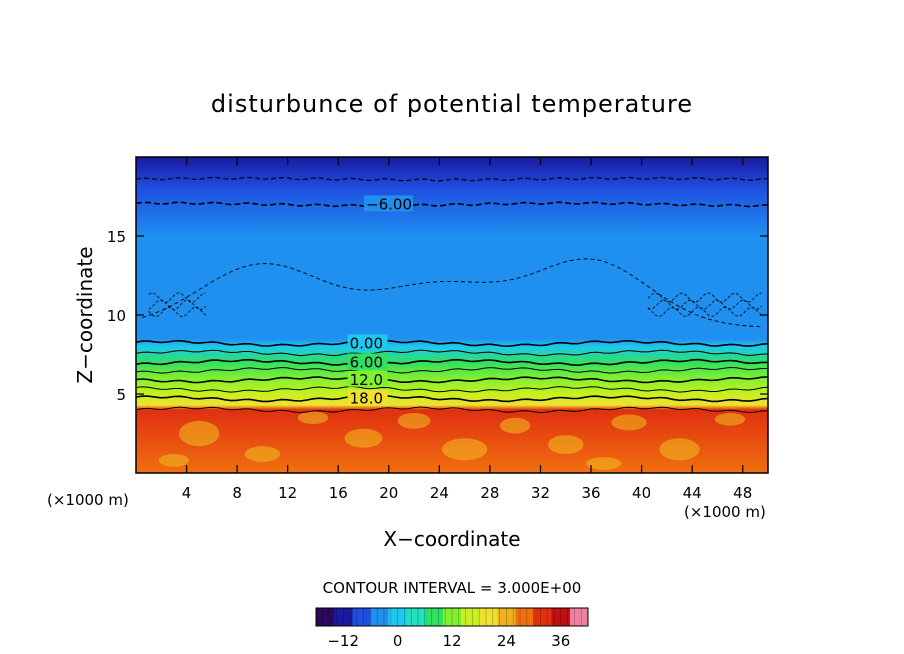  Describe the element at coordinates (506, 641) in the screenshot. I see `colorbar-tick-label: 24` at that location.